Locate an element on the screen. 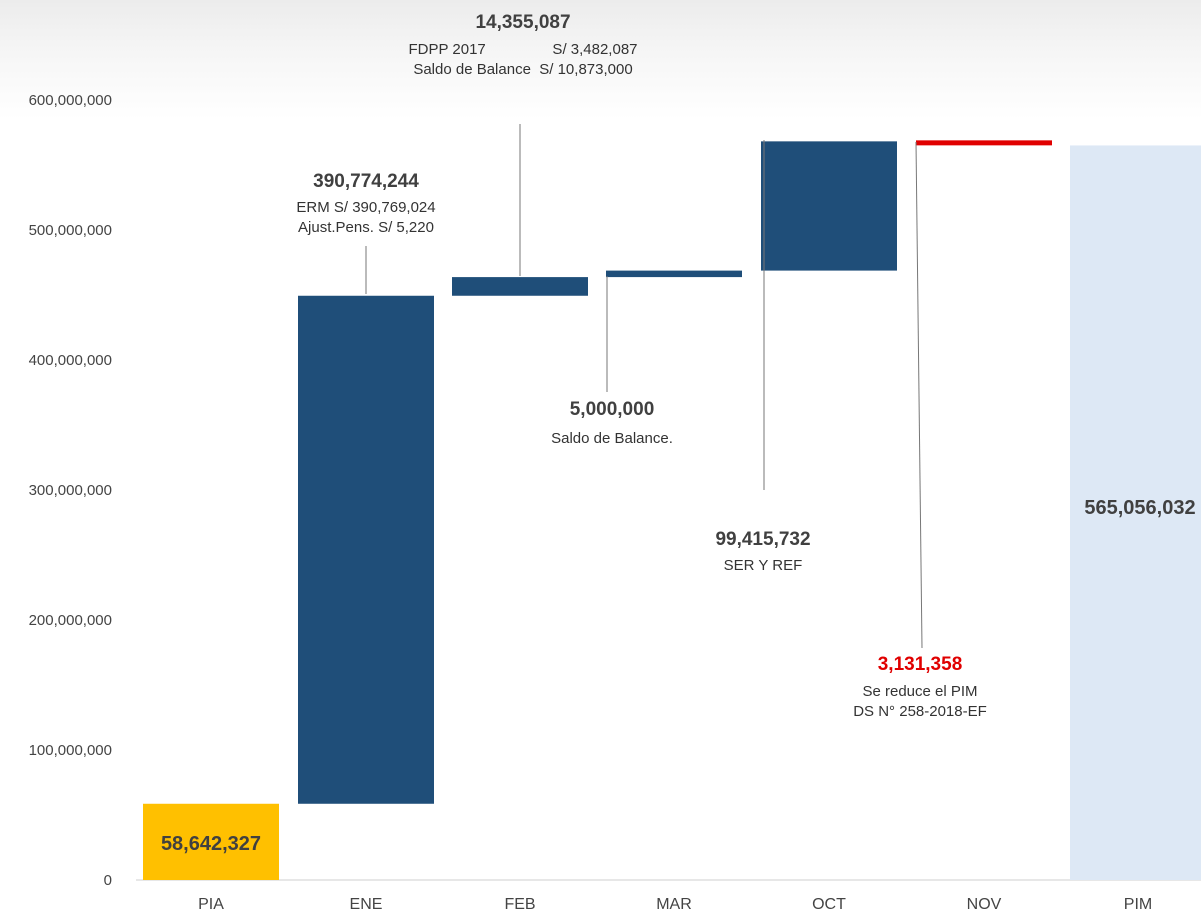  y-tick-label: 100,000,000 is located at coordinates (70, 750).